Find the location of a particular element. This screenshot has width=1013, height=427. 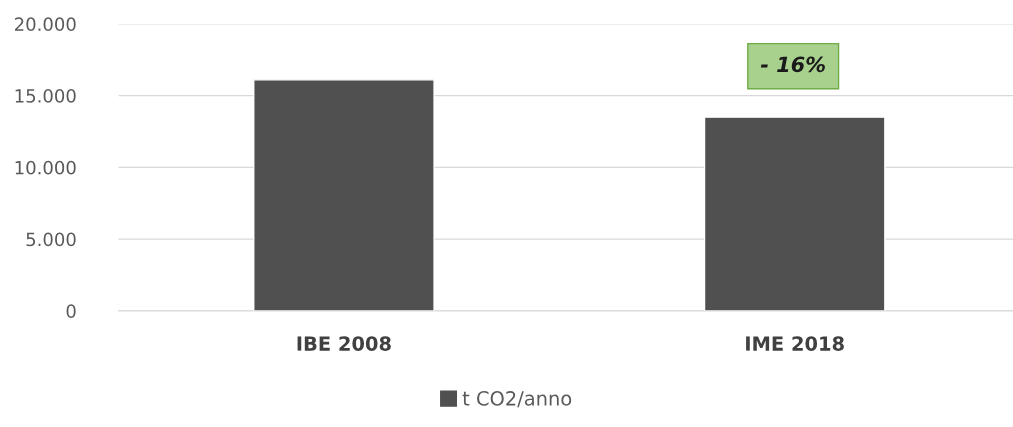

y-tick-label: 10.000 is located at coordinates (45, 167).